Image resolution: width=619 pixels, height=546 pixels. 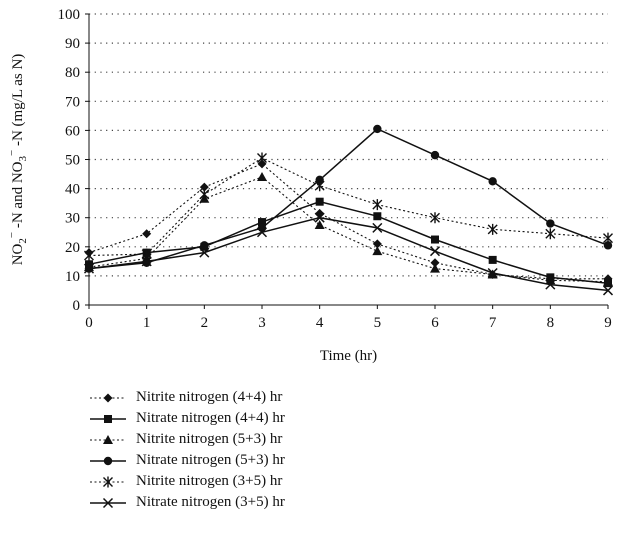 What do you see at coordinates (262, 323) in the screenshot?
I see `x-tick-label: 3` at bounding box center [262, 323].